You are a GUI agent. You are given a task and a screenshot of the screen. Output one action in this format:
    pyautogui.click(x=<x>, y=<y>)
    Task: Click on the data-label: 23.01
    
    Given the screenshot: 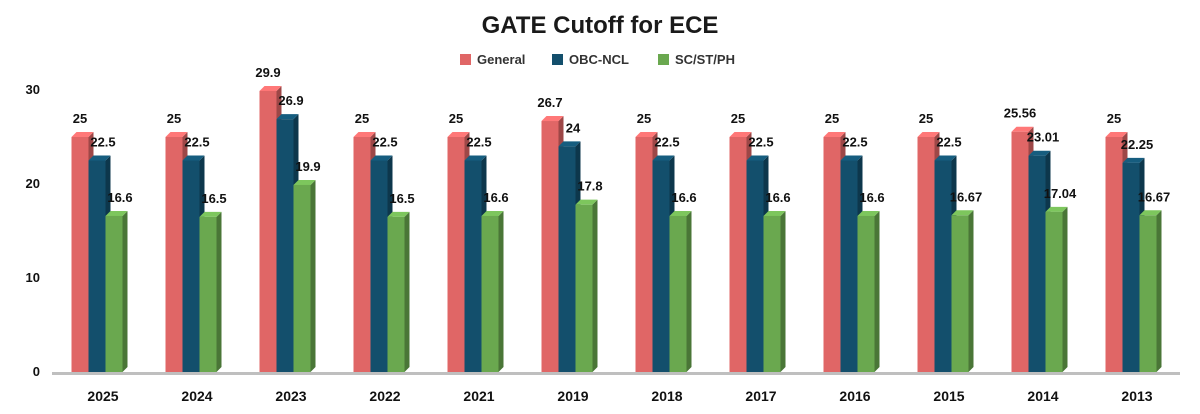 What is the action you would take?
    pyautogui.click(x=1043, y=137)
    